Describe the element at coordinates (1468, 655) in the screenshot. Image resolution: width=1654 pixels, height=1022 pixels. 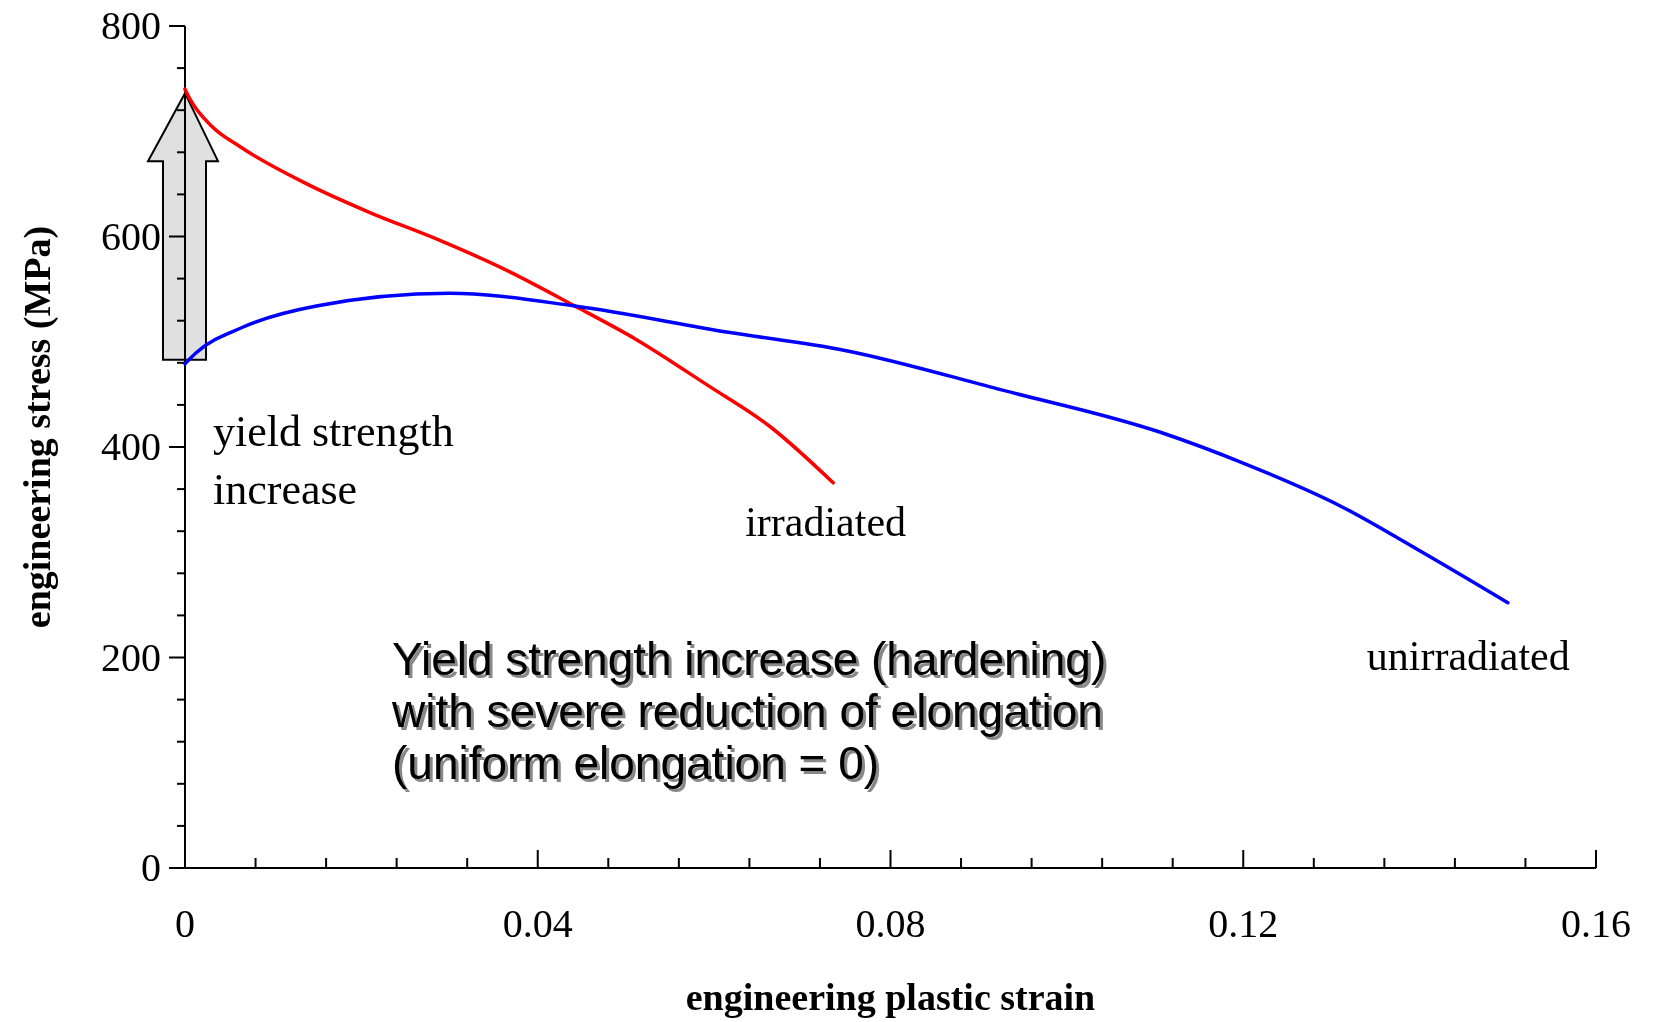
I see `series-label: unirradiated` at that location.